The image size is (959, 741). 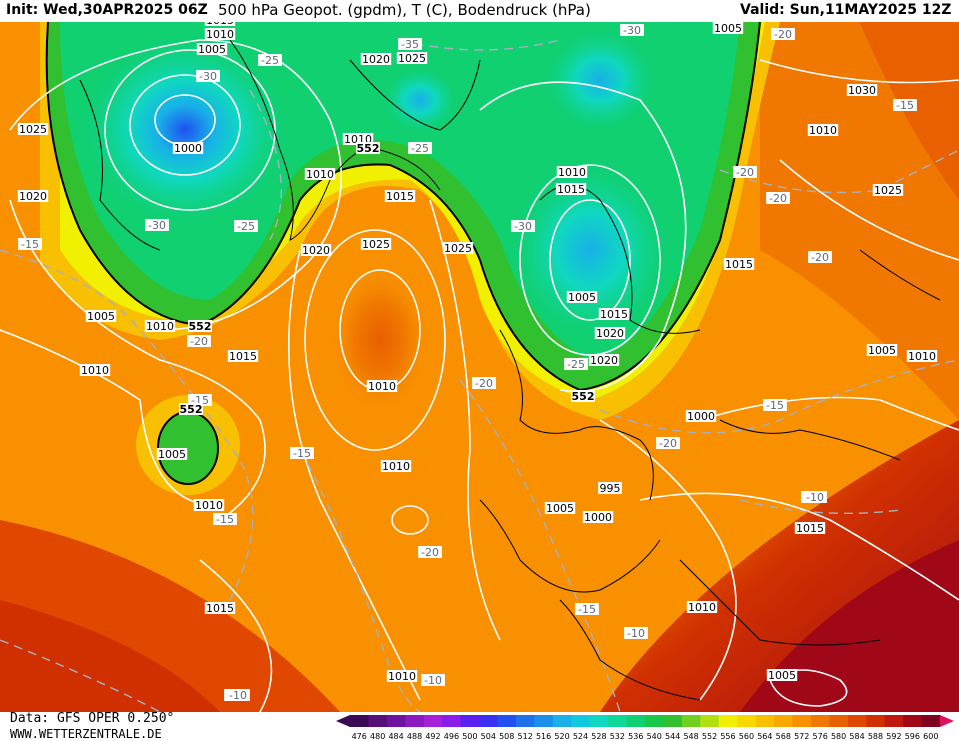 What do you see at coordinates (243, 356) in the screenshot?
I see `pressure-label: 1015` at bounding box center [243, 356].